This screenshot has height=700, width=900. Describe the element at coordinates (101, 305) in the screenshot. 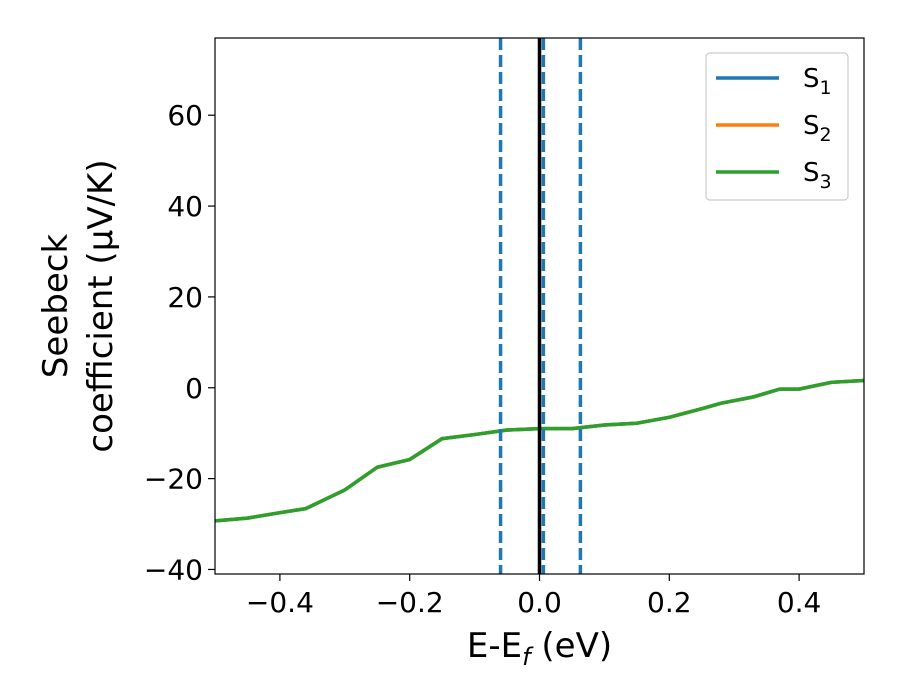

I see `y-axis-label-line2: coefficient (μV/K)` at that location.